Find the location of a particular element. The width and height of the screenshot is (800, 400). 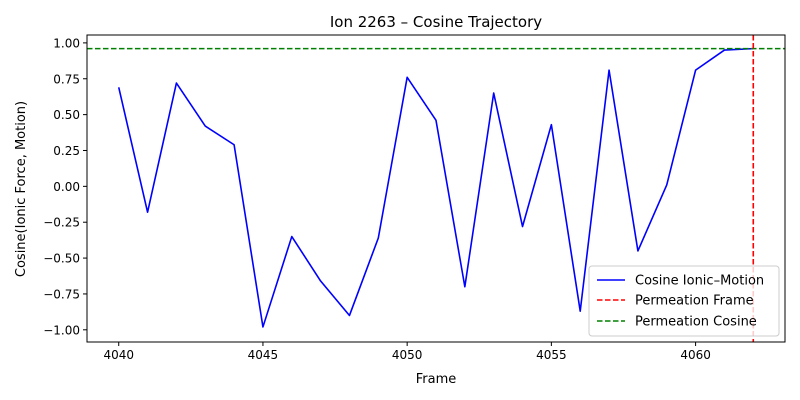

x-tick-label: 4055 is located at coordinates (551, 355).